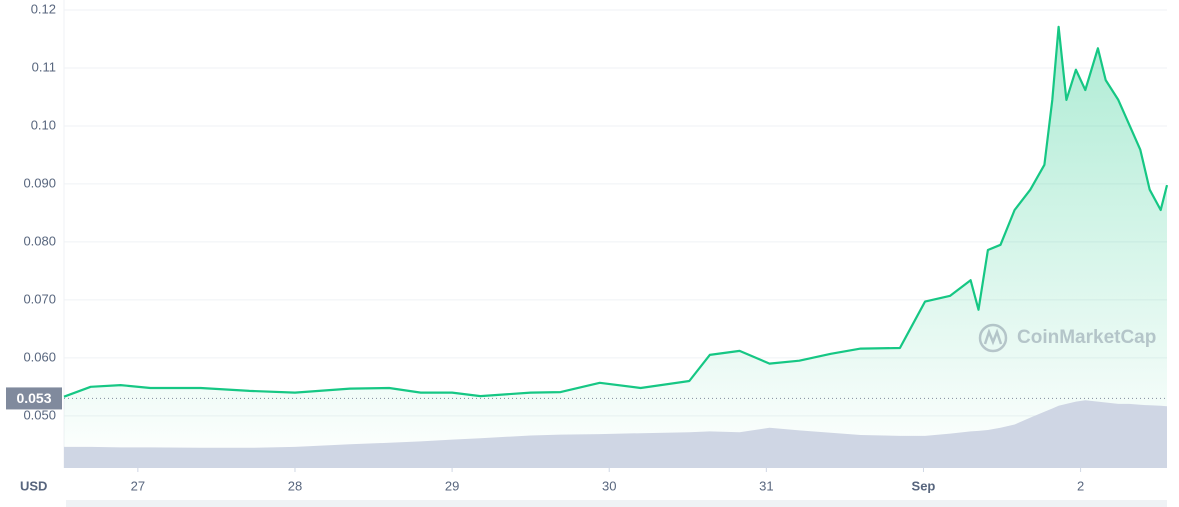 The width and height of the screenshot is (1179, 507). What do you see at coordinates (295, 485) in the screenshot?
I see `x-tick-label: 28` at bounding box center [295, 485].